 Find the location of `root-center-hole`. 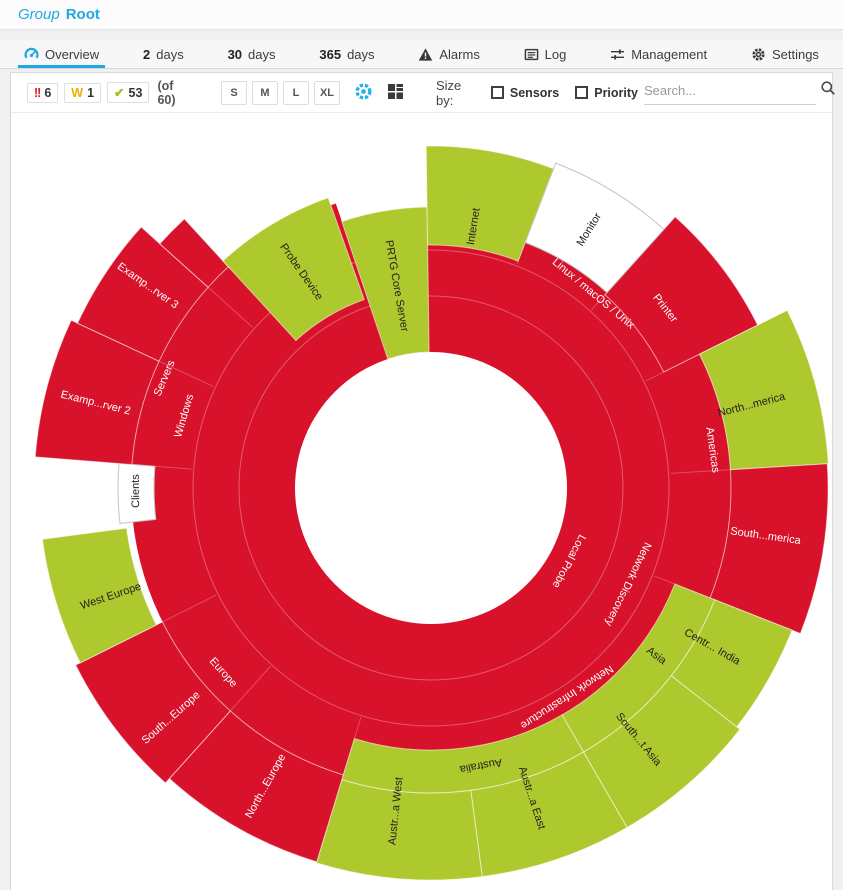

root-center-hole is located at coordinates (431, 488).